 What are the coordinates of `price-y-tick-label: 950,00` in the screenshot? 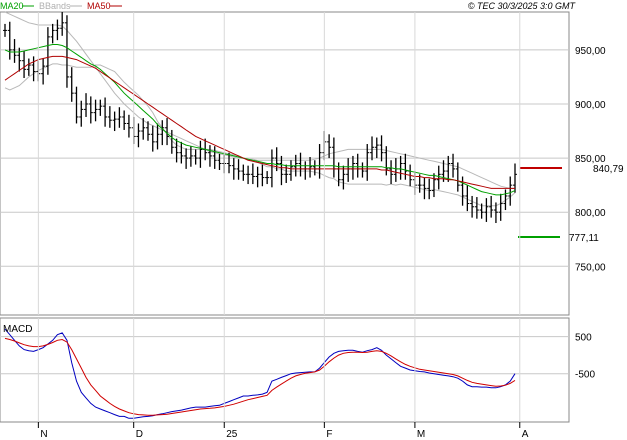 It's located at (590, 51).